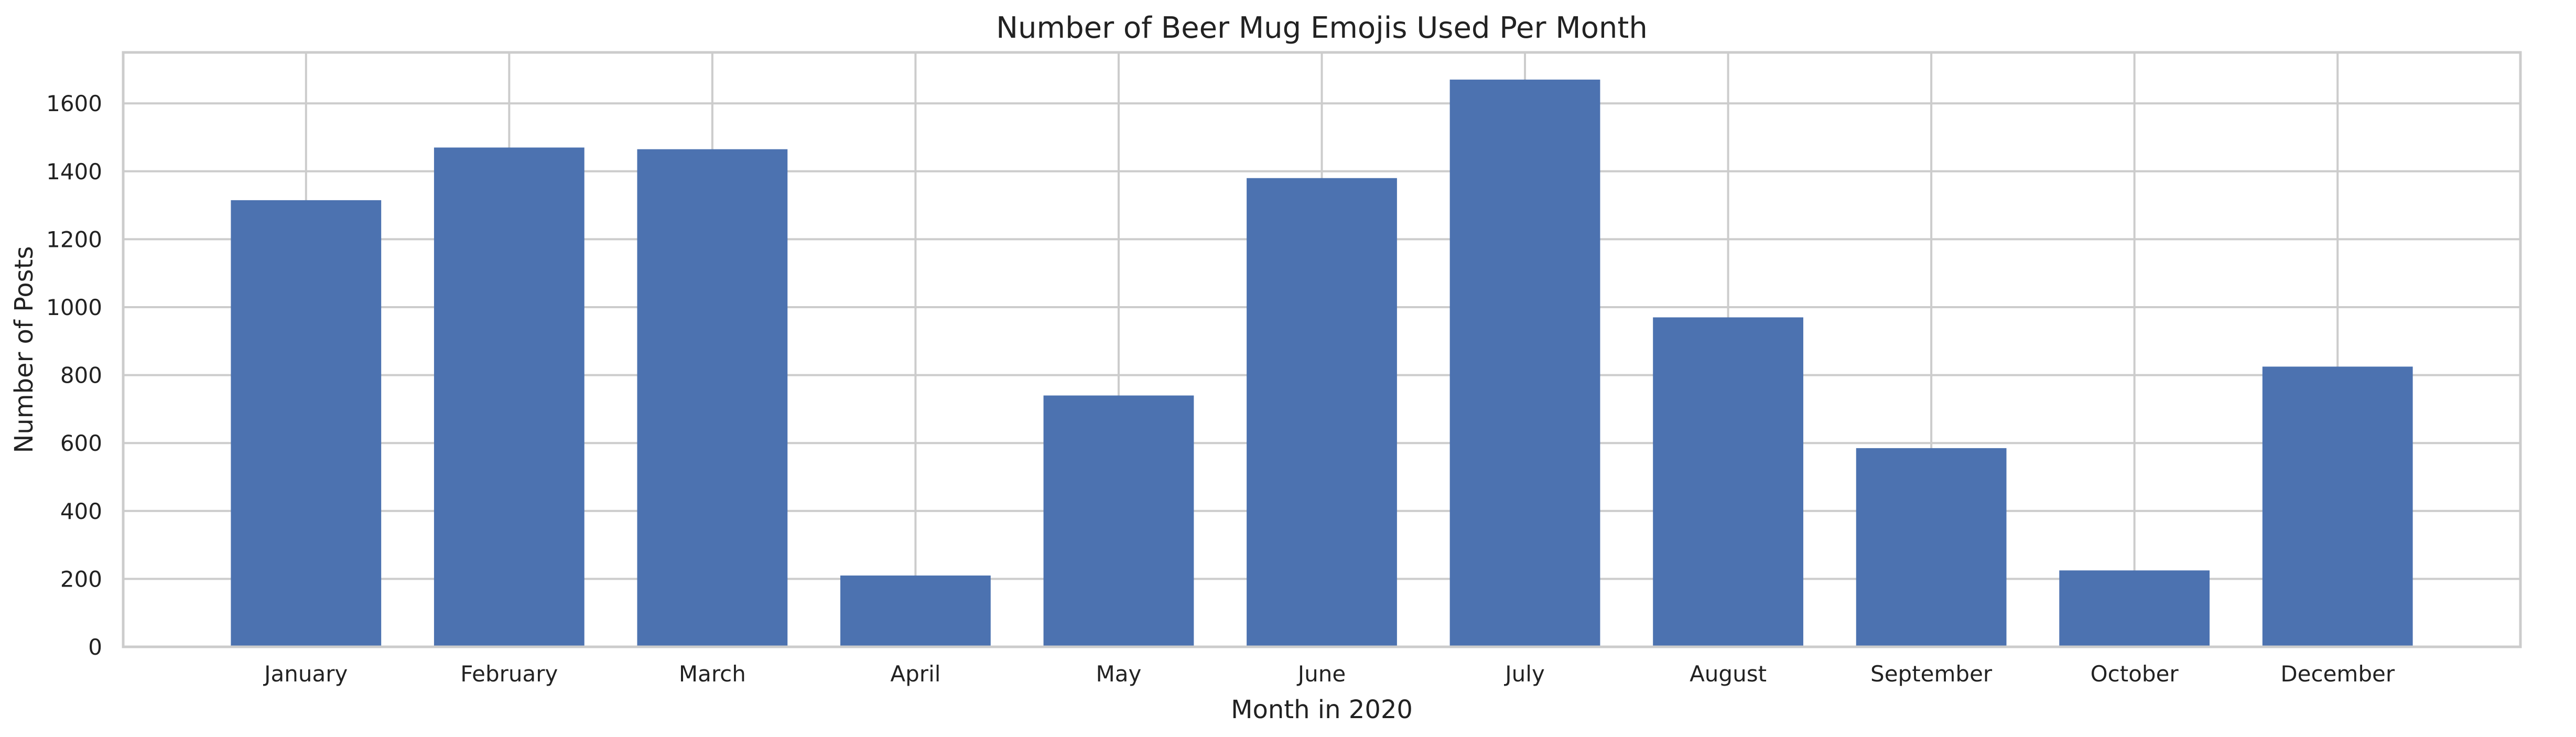 This screenshot has height=737, width=2576. I want to click on bar-march, so click(712, 398).